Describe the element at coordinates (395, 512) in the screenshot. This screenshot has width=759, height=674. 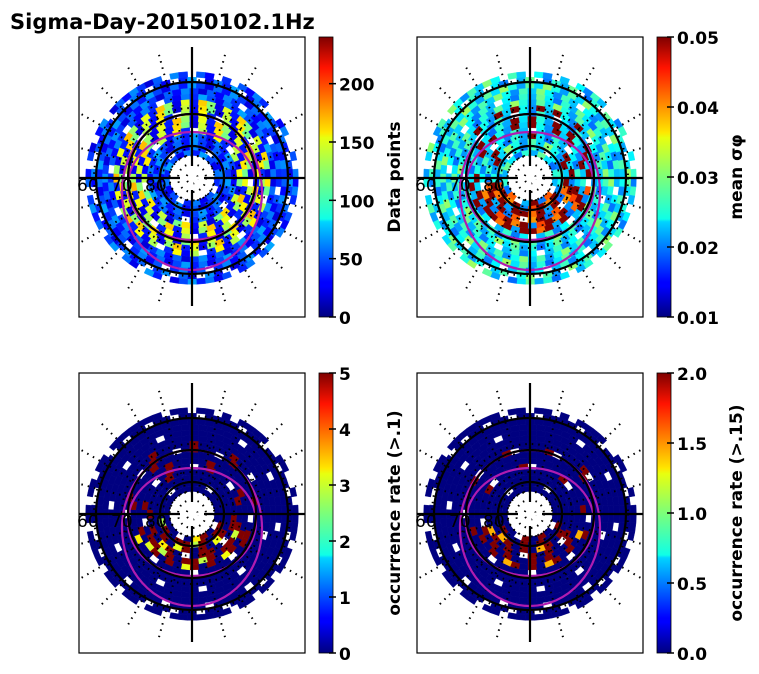
I see `colorbar-label: occurrence rate (>.1)` at that location.